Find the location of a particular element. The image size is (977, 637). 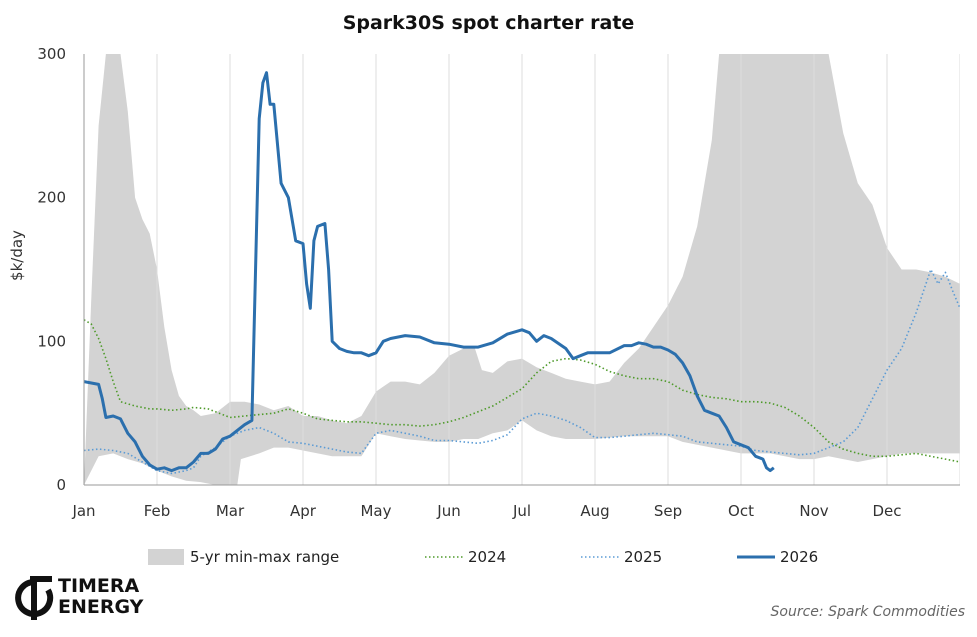

x-tick-label: Dec is located at coordinates (886, 511).